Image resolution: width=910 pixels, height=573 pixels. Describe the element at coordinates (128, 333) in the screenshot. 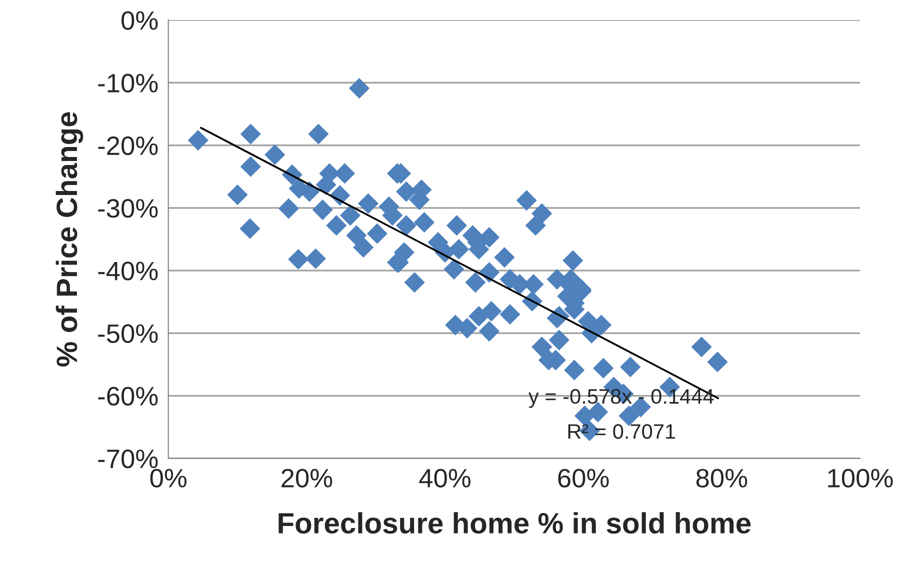

I see `y-tick-label: -50%` at that location.